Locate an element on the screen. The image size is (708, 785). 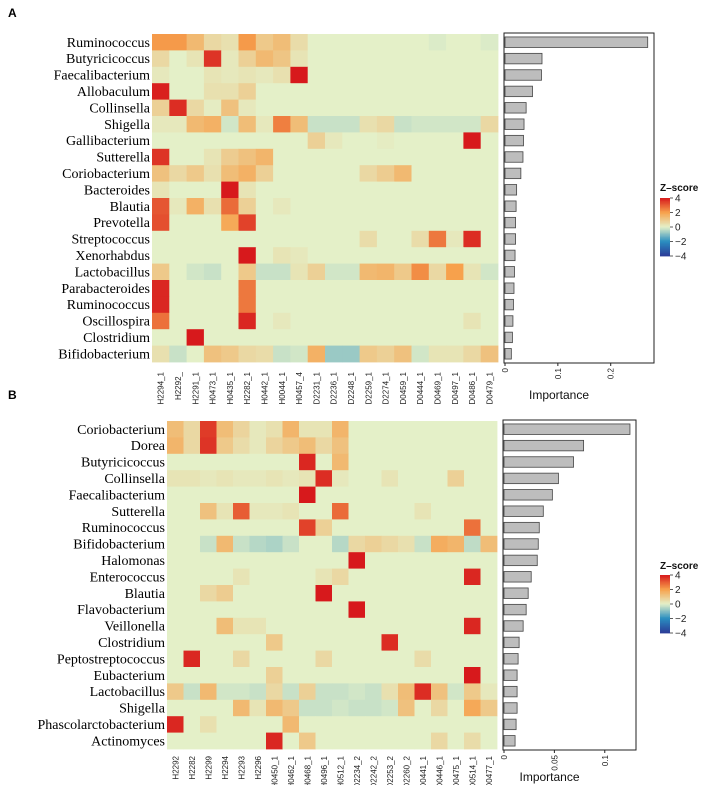
column-label: D2253_2 is located at coordinates (390, 770).